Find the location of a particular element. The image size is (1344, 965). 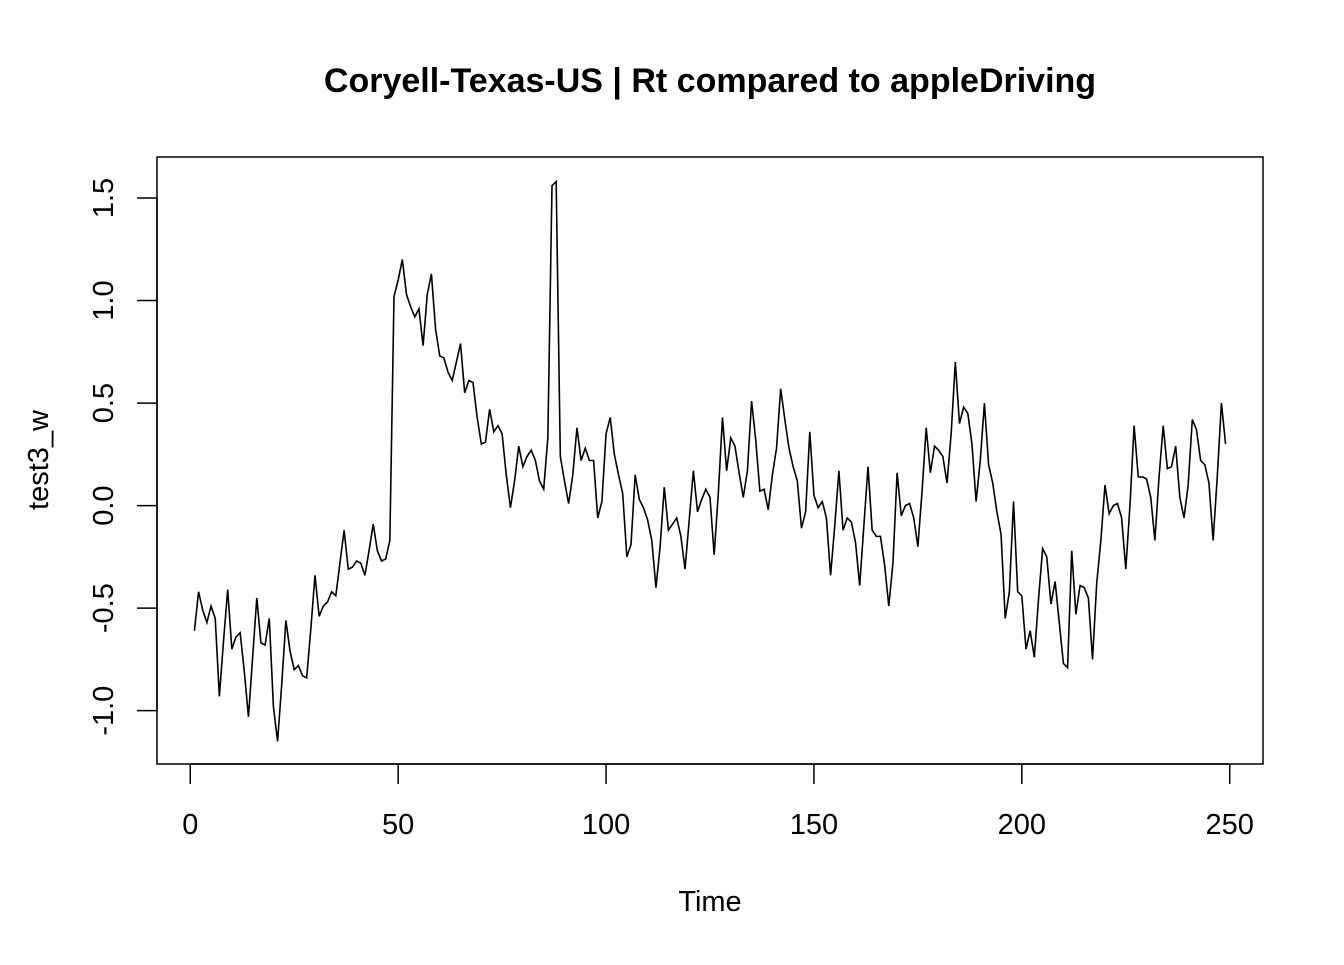

x-tick-label: 0 is located at coordinates (190, 825).